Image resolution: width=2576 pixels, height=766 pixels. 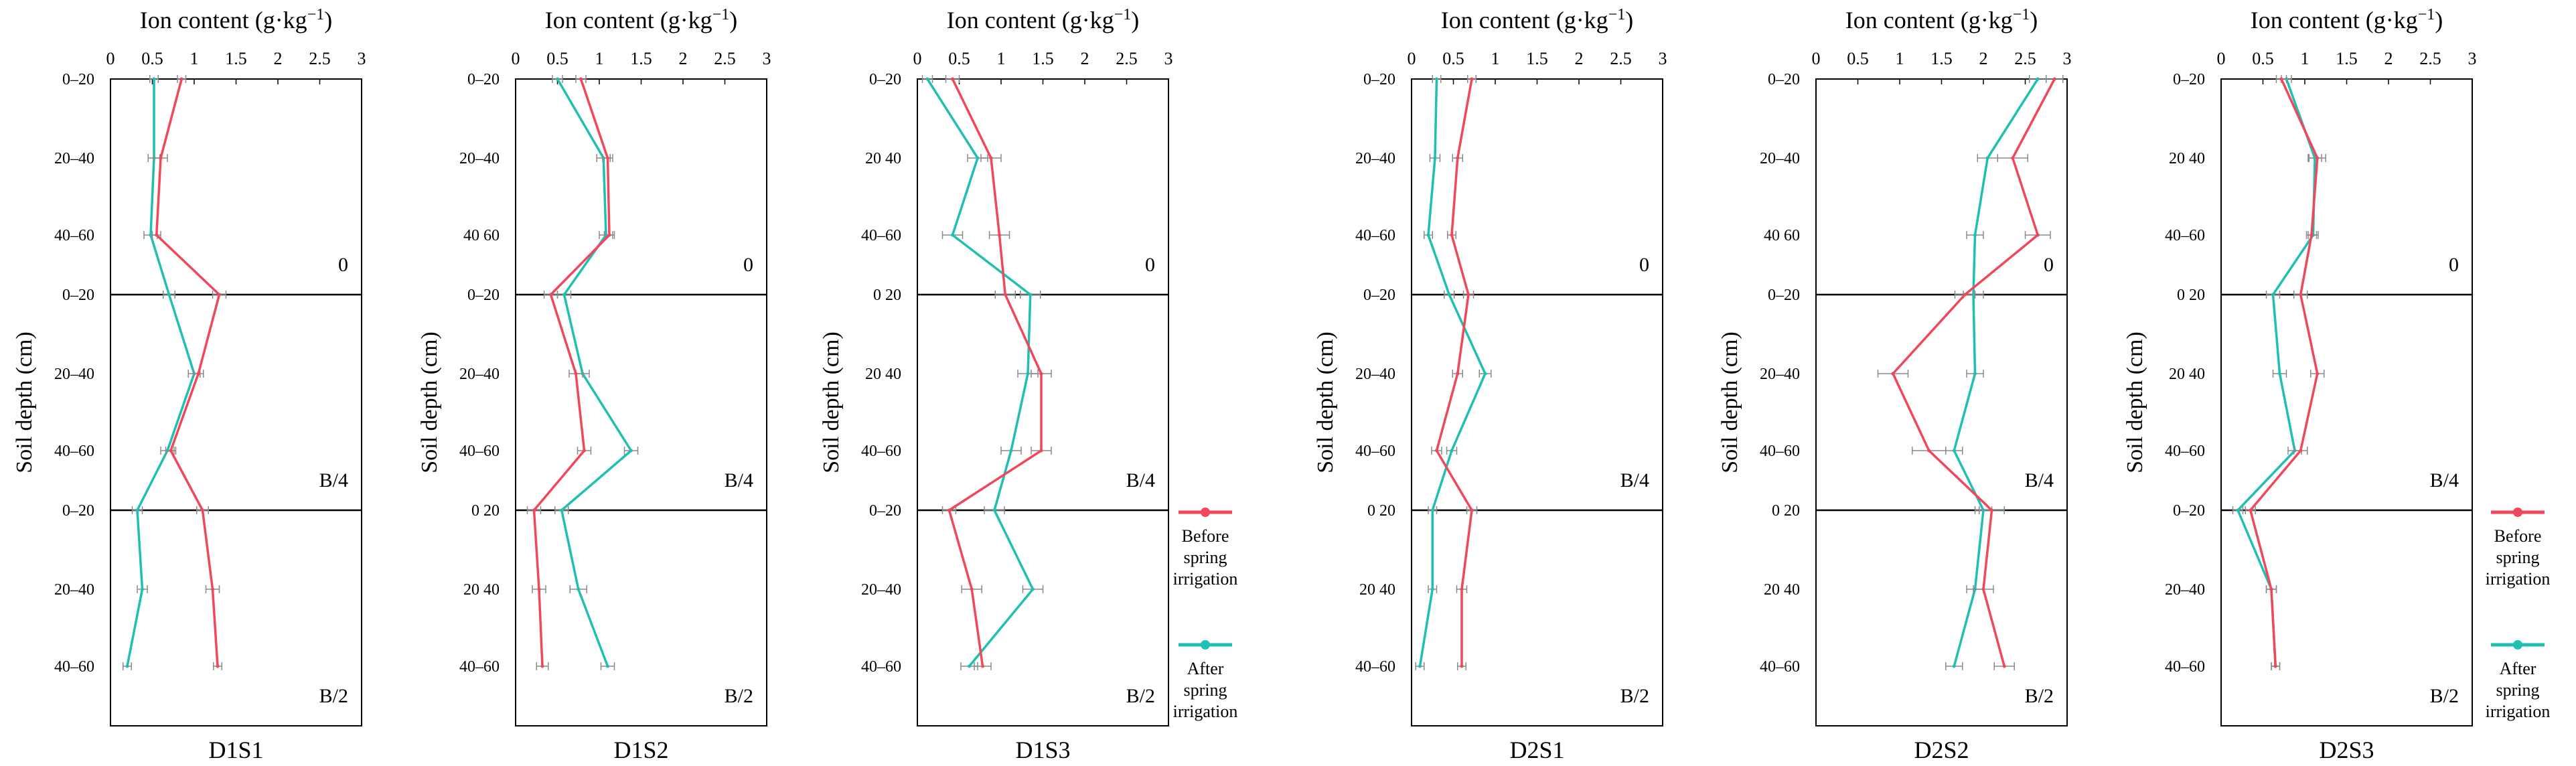 What do you see at coordinates (333, 696) in the screenshot?
I see `band-label: B/2` at bounding box center [333, 696].